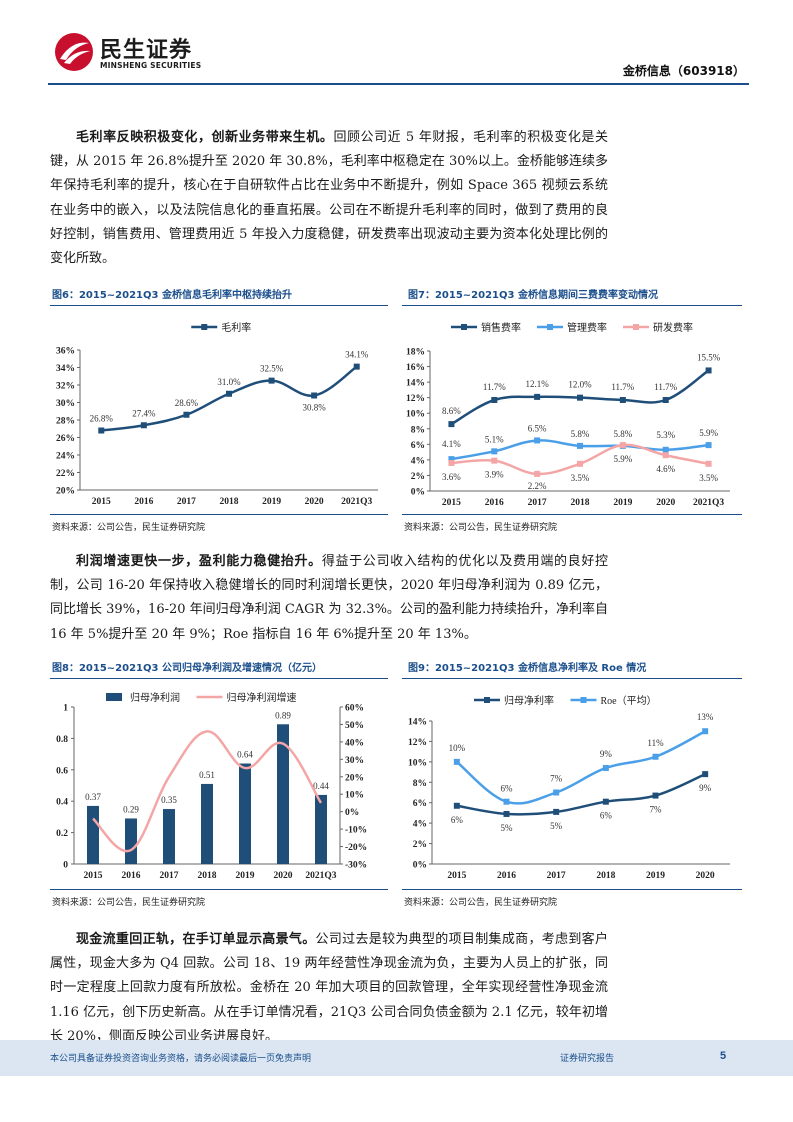 The image size is (793, 1122). What do you see at coordinates (415, 399) in the screenshot?
I see `y-tick-label: 12%` at bounding box center [415, 399].